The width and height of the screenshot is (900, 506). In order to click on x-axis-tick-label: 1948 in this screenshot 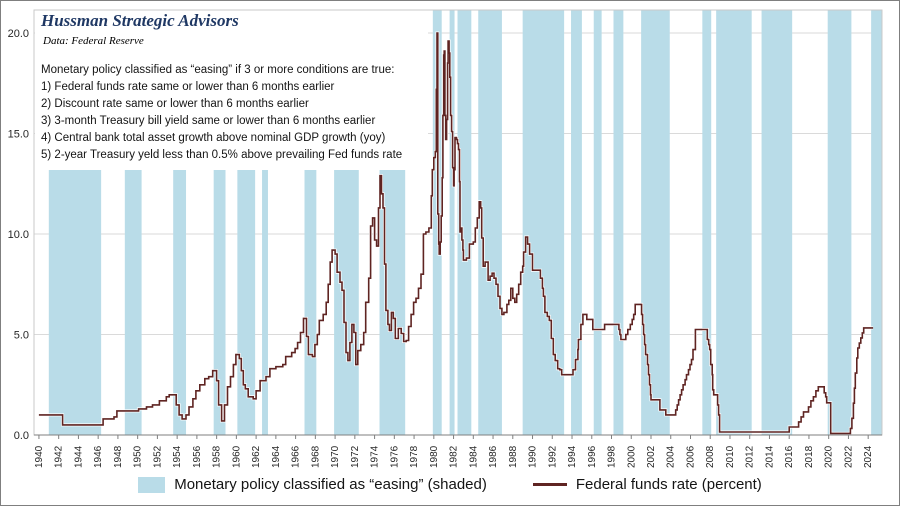, I will do `click(118, 456)`.